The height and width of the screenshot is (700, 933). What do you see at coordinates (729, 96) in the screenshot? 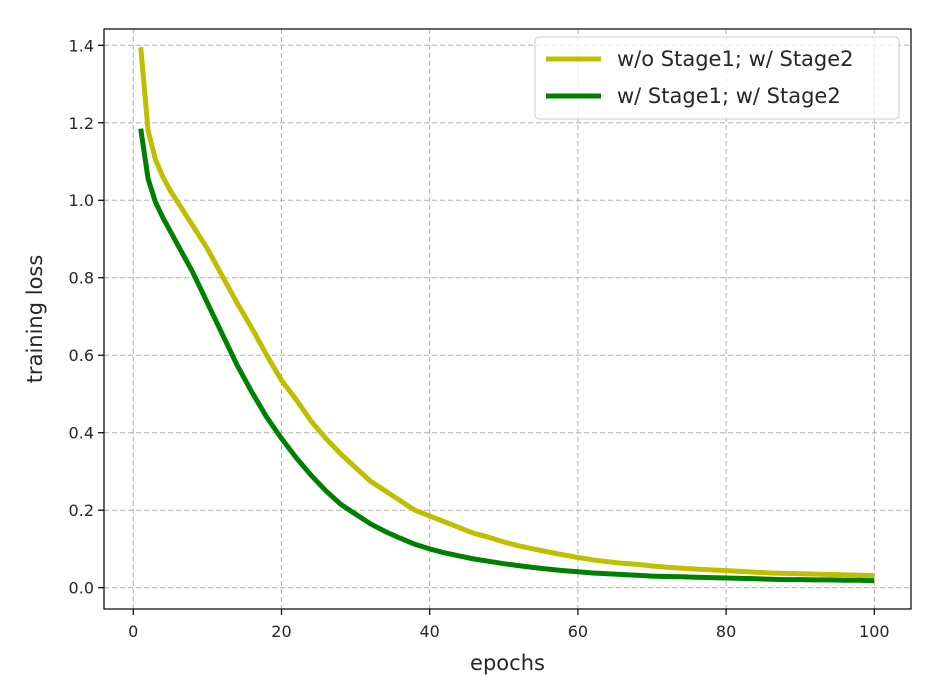
I see `legend-label-2: w/ Stage1; w/ Stage2` at bounding box center [729, 96].